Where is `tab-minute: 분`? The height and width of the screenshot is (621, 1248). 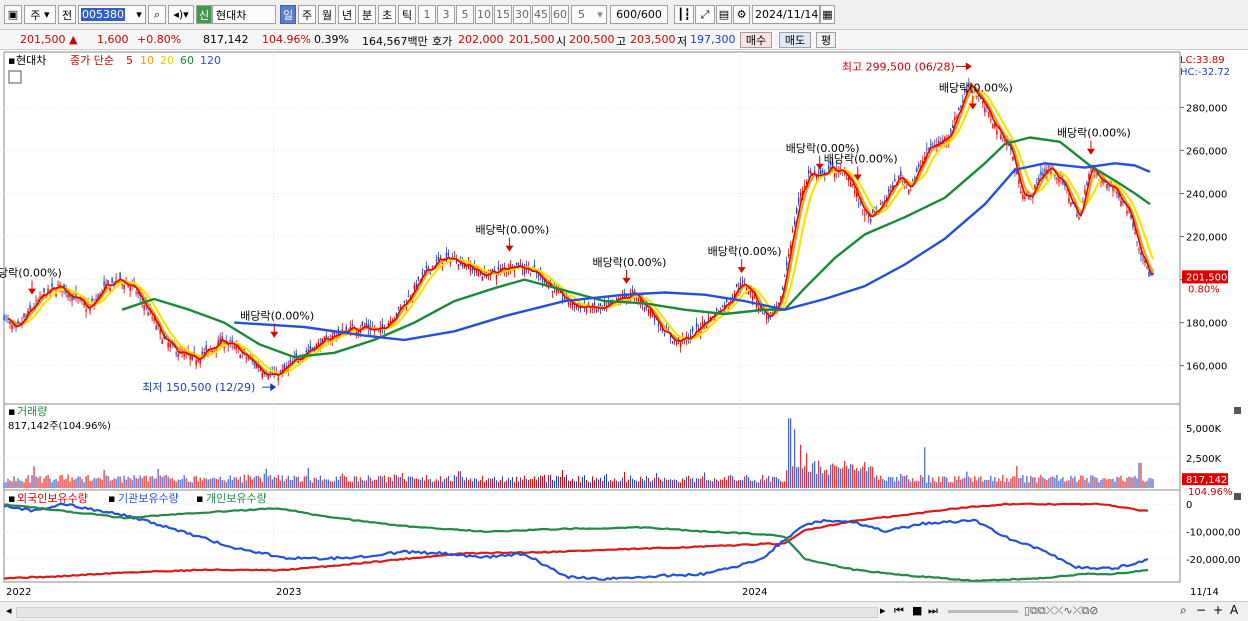
tab-minute: 분 is located at coordinates (367, 14).